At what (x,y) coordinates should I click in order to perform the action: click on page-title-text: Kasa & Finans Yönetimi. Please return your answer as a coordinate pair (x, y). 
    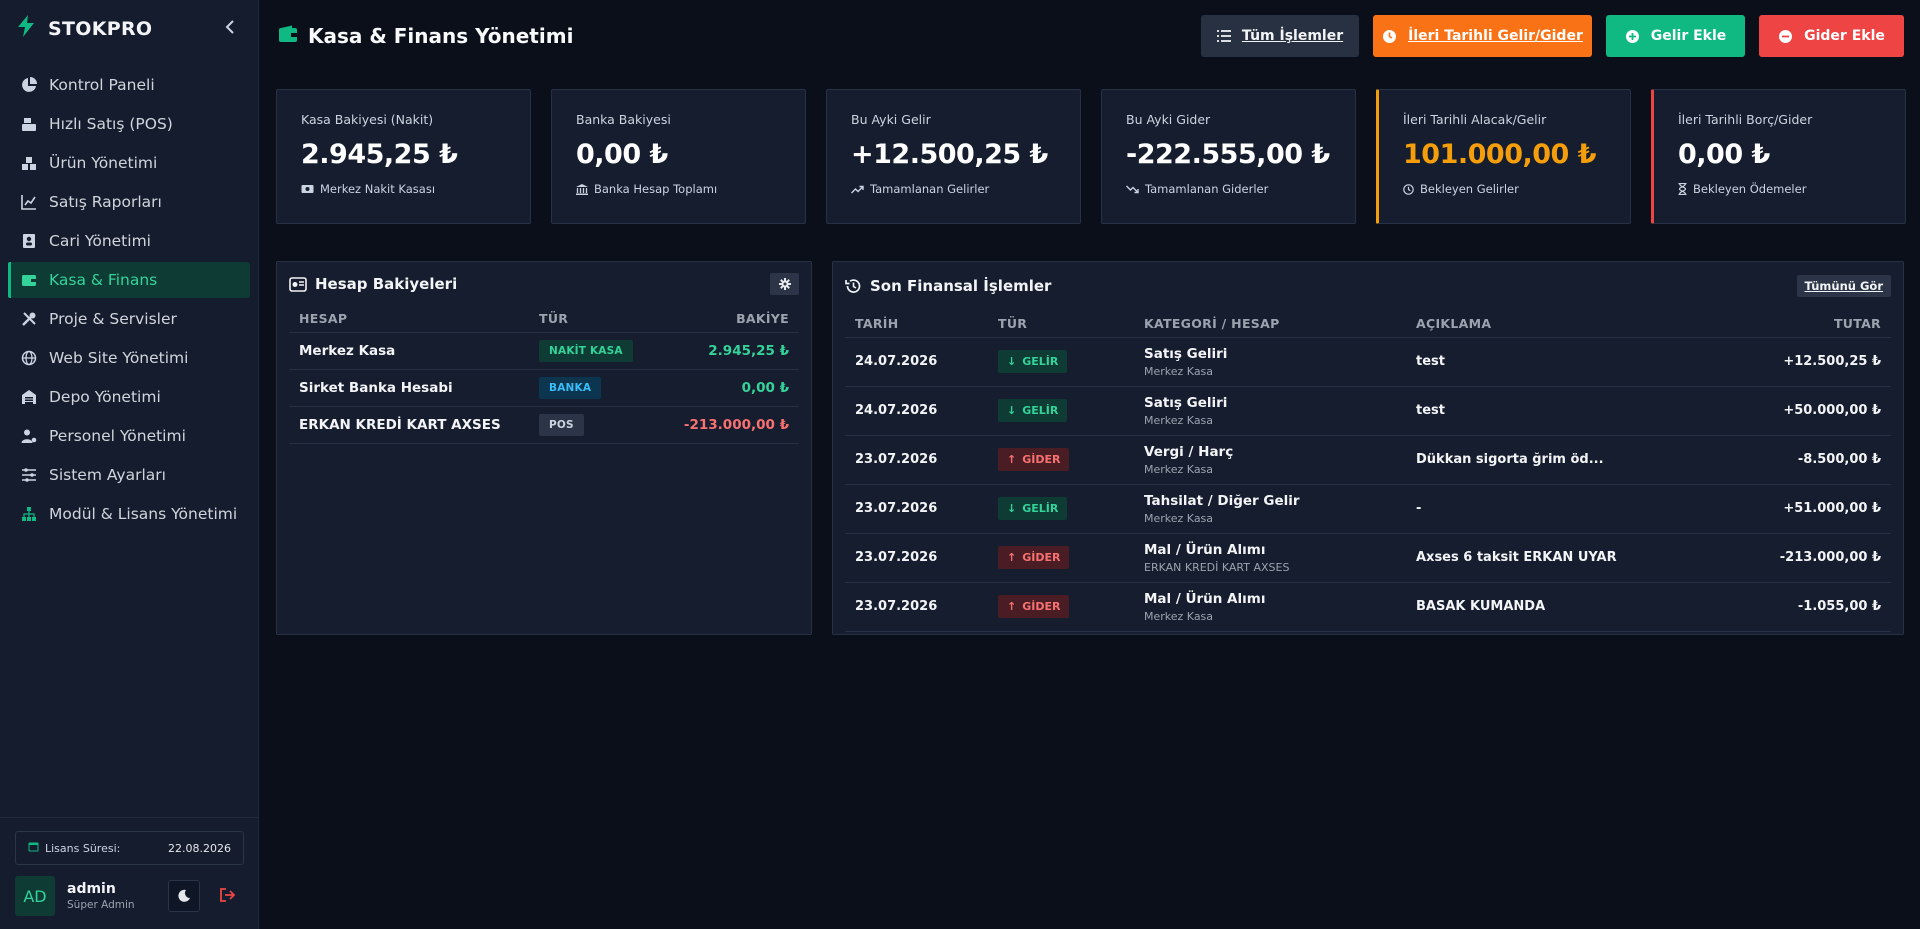
    Looking at the image, I should click on (441, 36).